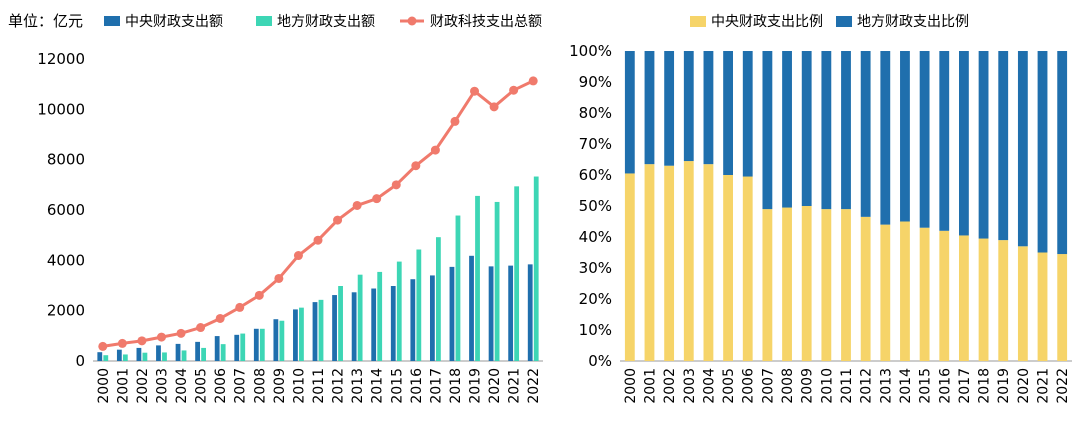  Describe the element at coordinates (174, 22) in the screenshot. I see `legend-label-central: 中央财政支出额` at that location.